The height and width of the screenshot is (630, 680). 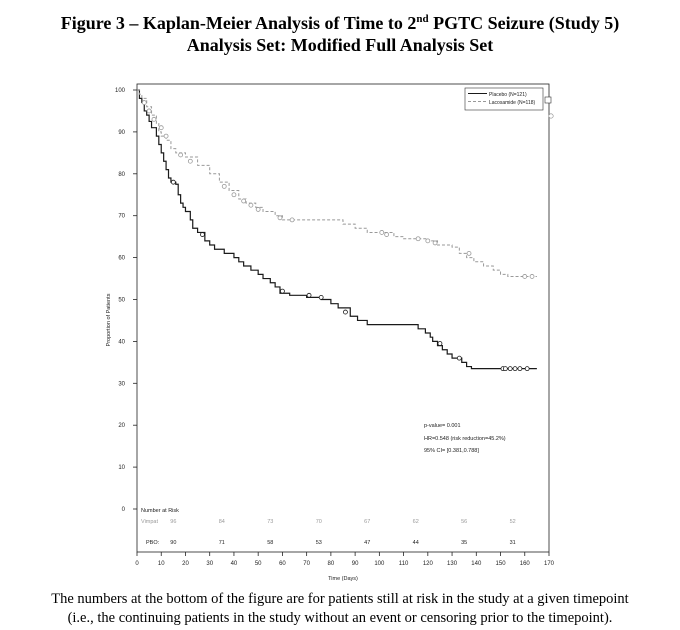 I want to click on x-tick-label: 30, so click(x=209, y=564).